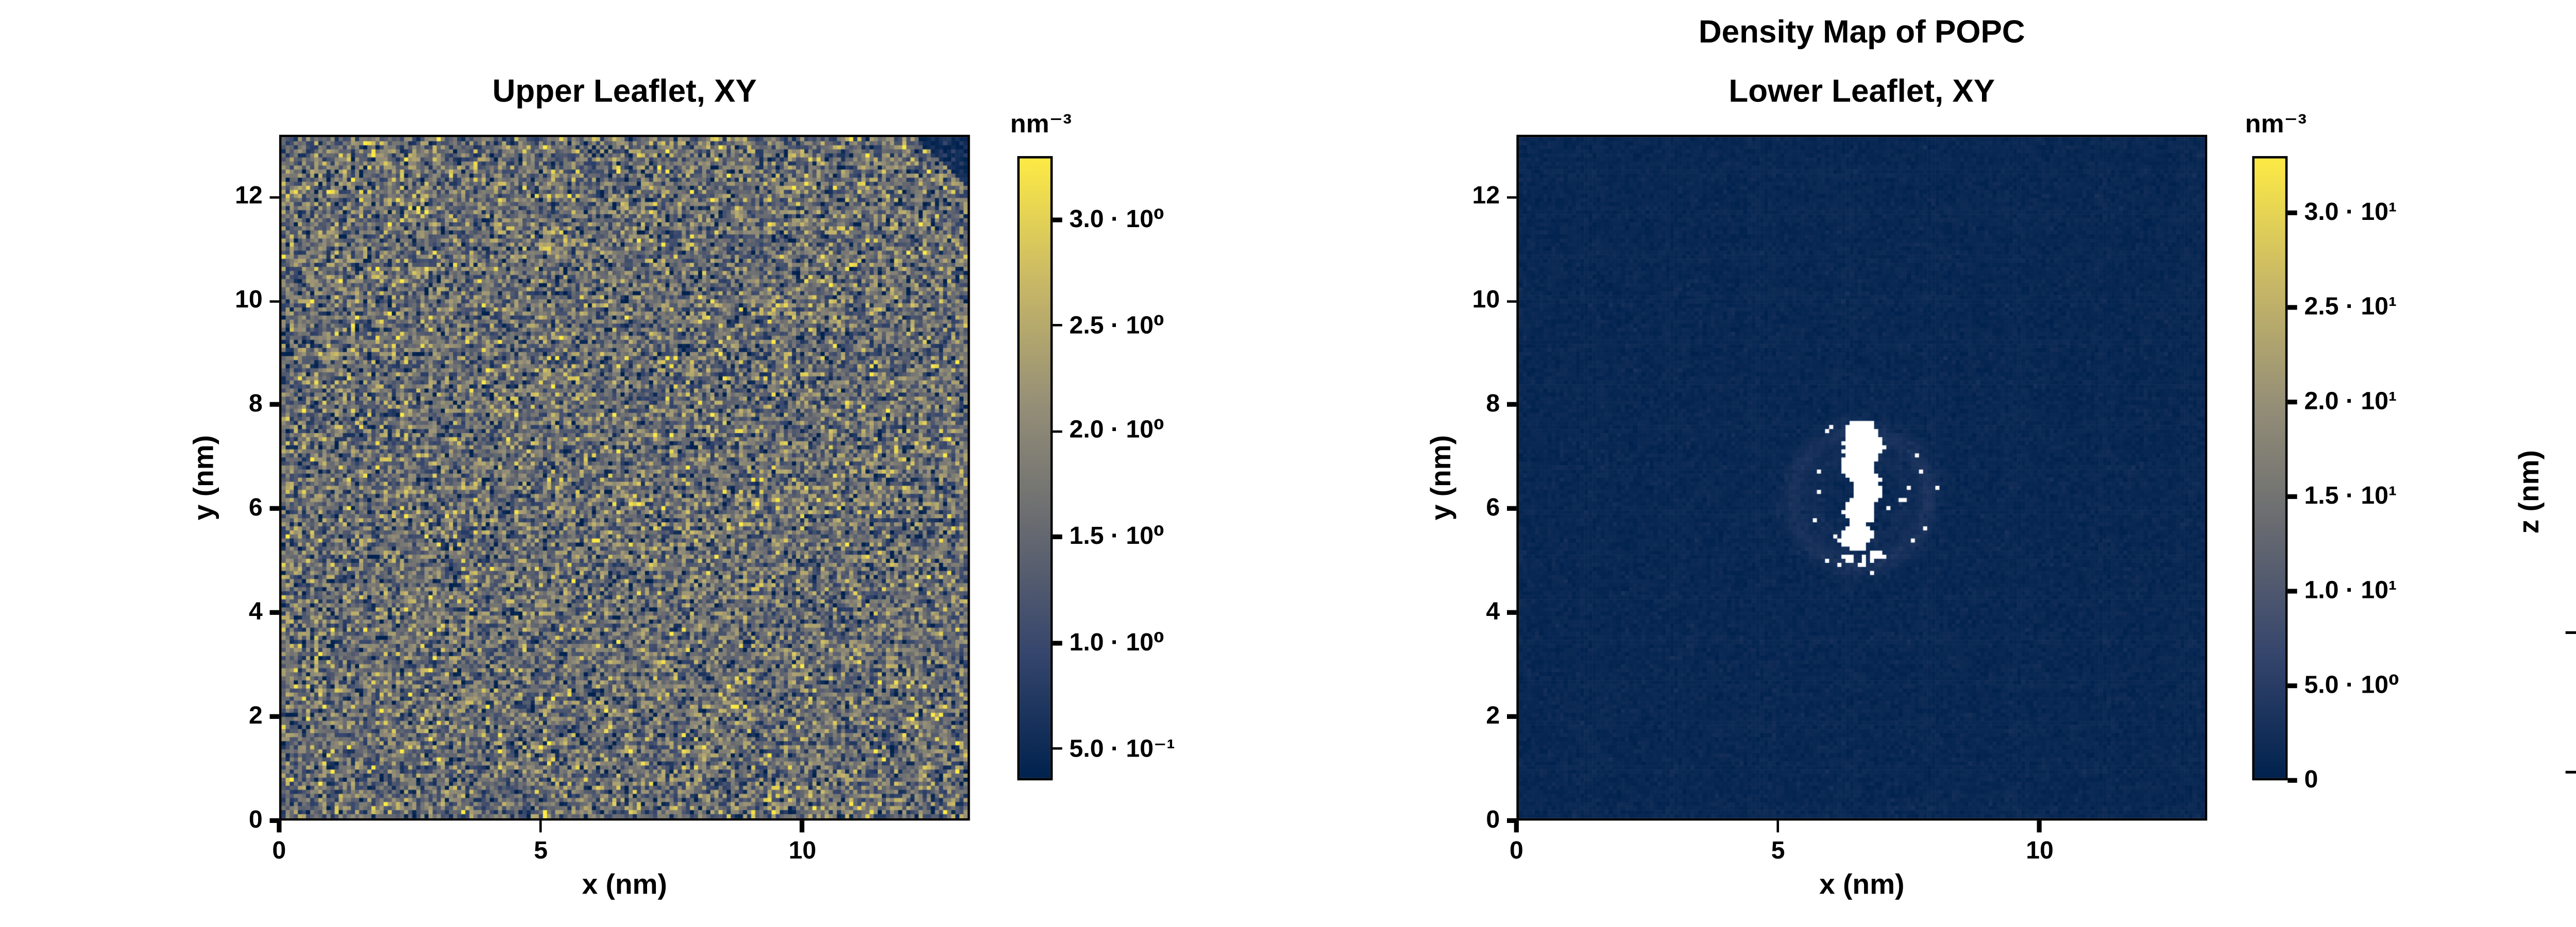 The height and width of the screenshot is (927, 2576). I want to click on panel-title-upper-leaflet: Upper Leaflet, XY, so click(624, 91).